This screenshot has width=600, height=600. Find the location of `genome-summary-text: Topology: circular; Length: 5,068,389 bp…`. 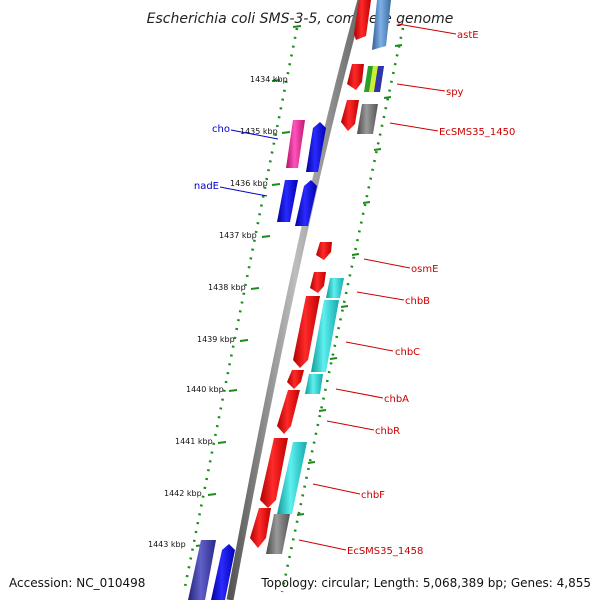

genome-summary-text: Topology: circular; Length: 5,068,389 bp… is located at coordinates (425, 583).